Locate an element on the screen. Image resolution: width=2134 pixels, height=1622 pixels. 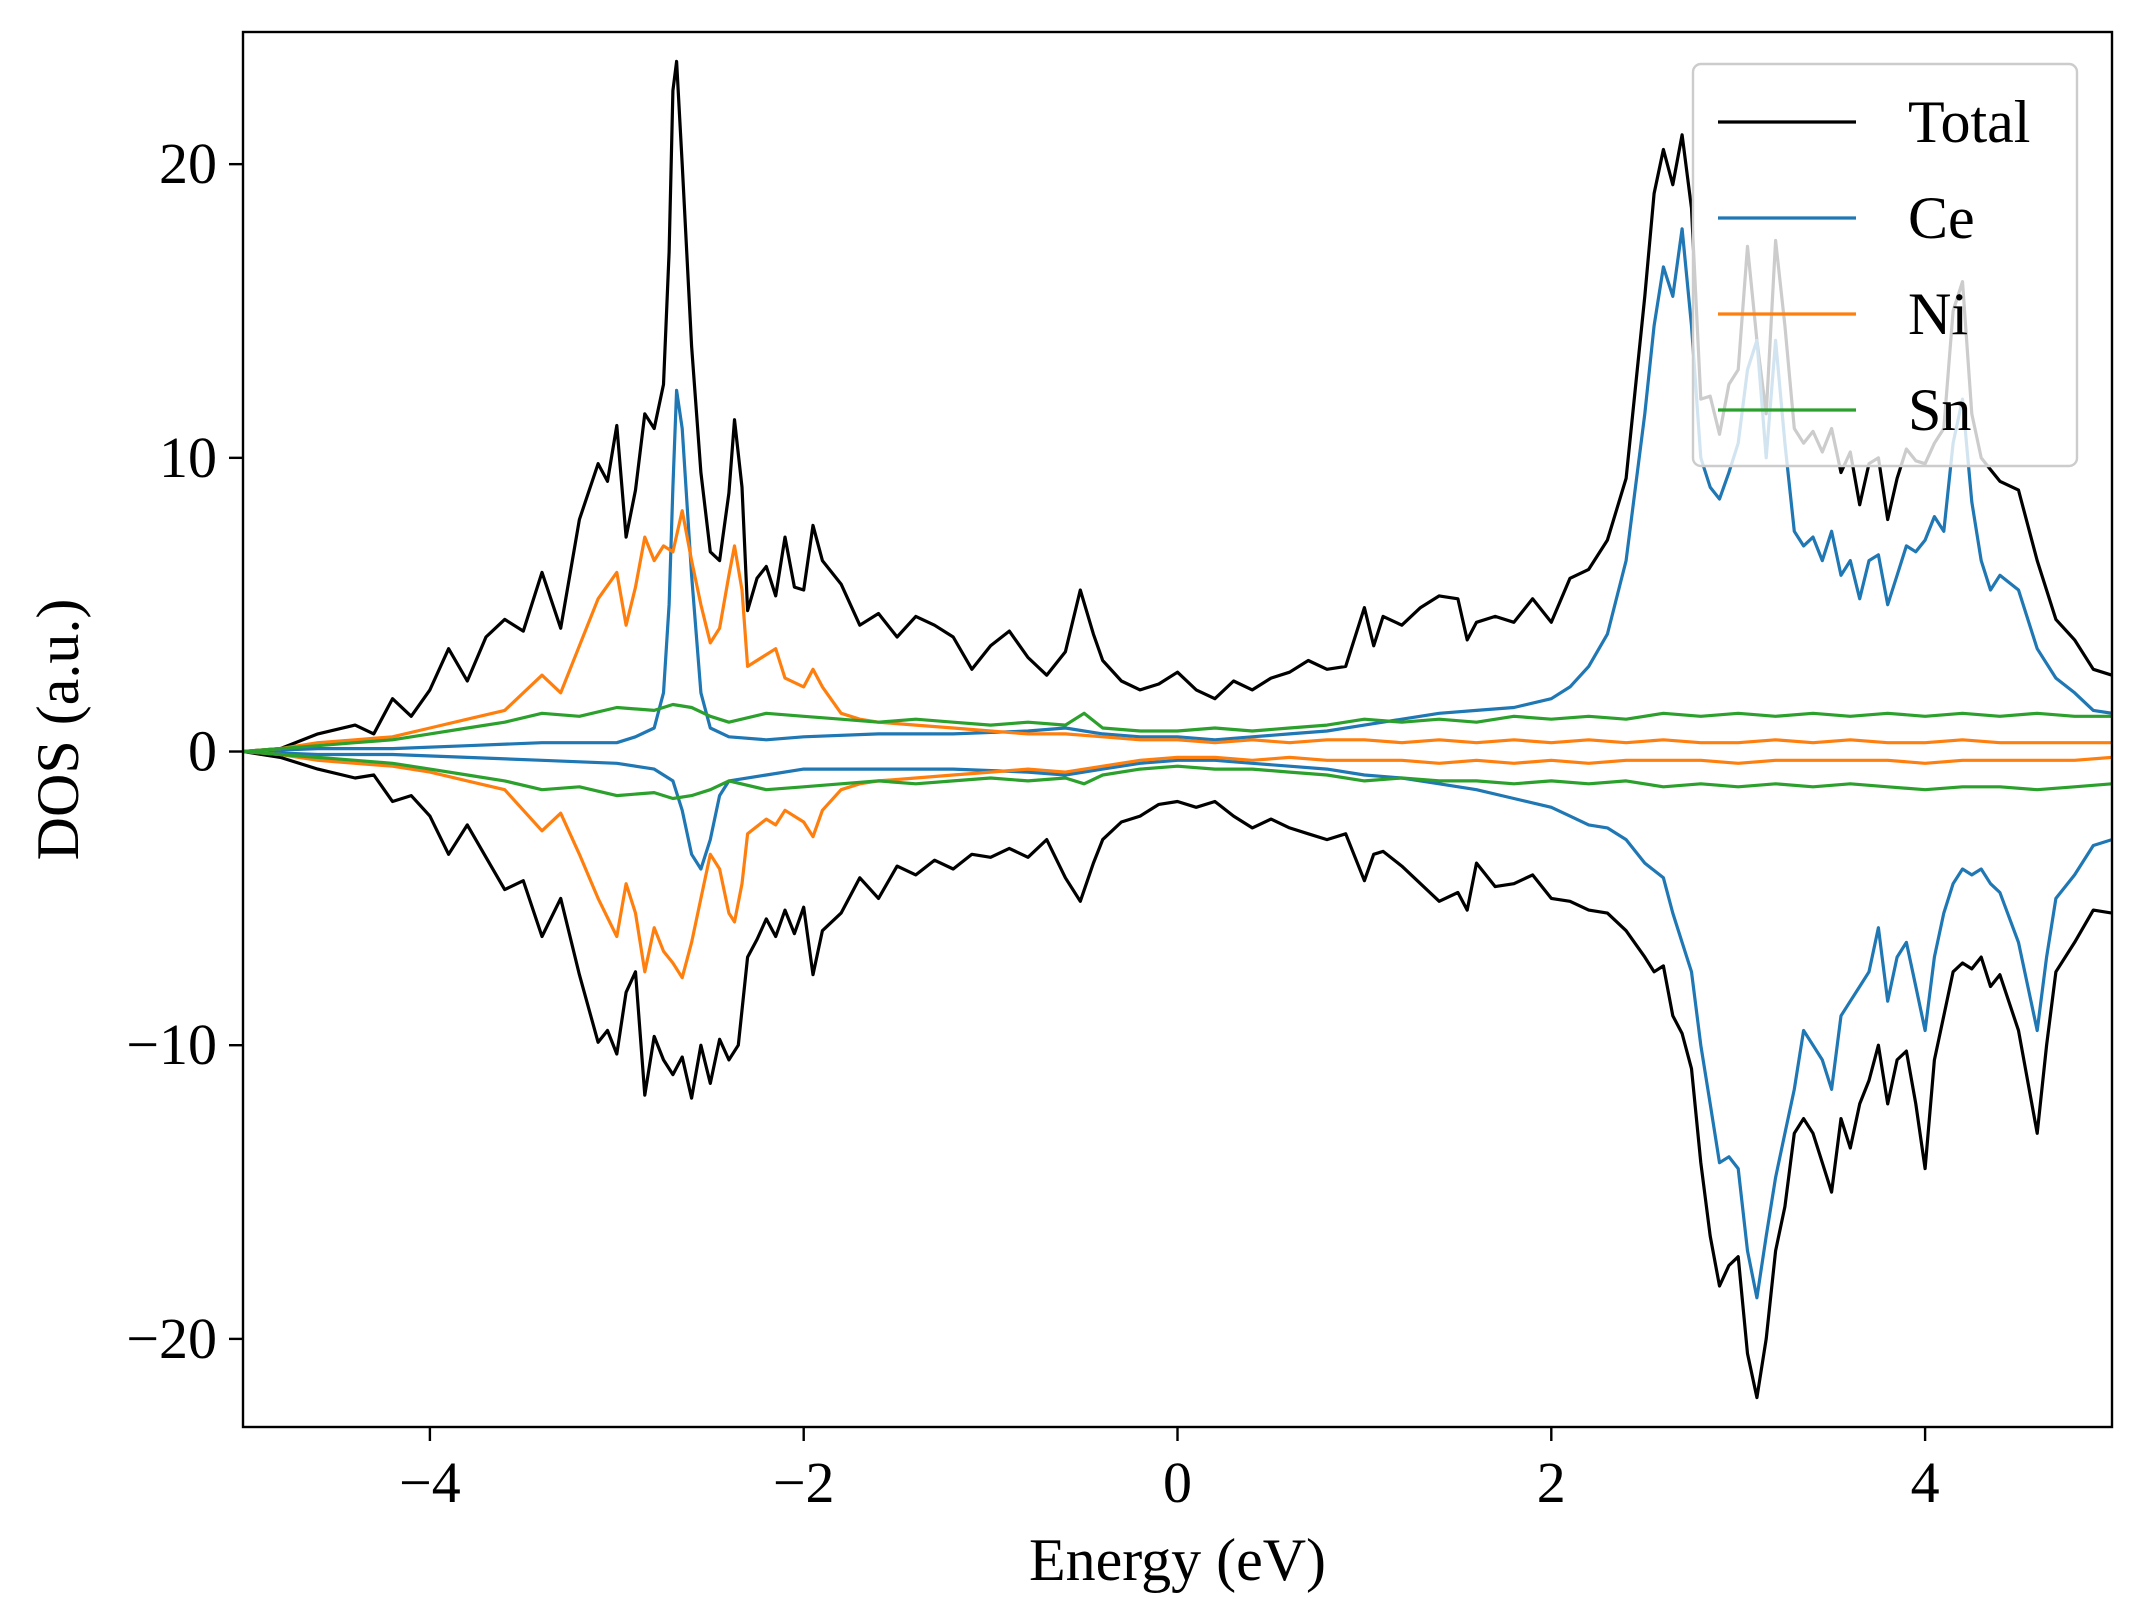
series-line-sn-up is located at coordinates (1177, 728).